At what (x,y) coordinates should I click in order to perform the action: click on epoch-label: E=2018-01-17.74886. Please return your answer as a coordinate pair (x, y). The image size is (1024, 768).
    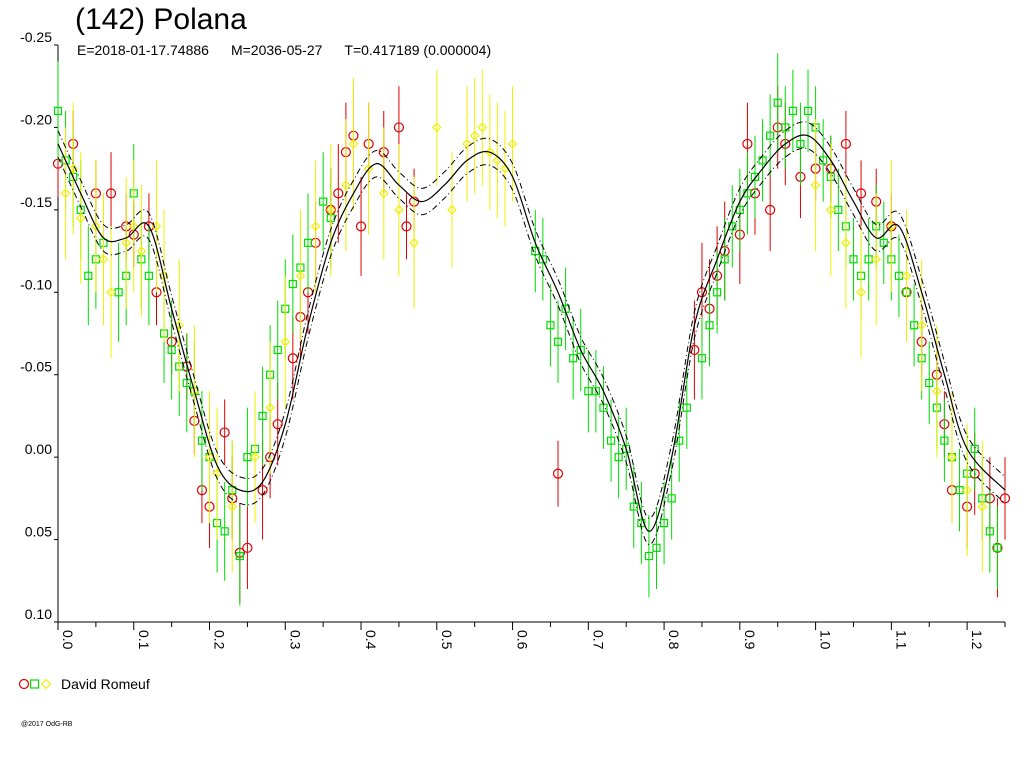
    Looking at the image, I should click on (143, 50).